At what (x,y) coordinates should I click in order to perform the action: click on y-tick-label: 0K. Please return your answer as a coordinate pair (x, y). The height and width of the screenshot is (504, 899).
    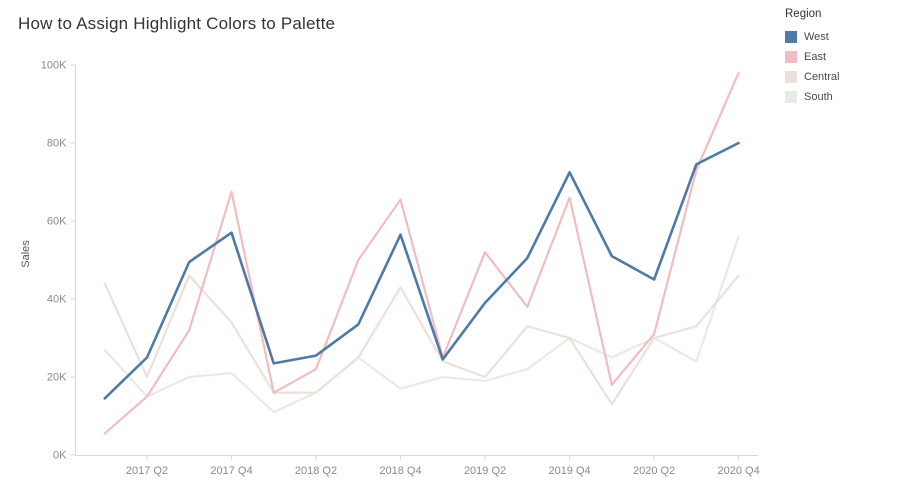
    Looking at the image, I should click on (60, 456).